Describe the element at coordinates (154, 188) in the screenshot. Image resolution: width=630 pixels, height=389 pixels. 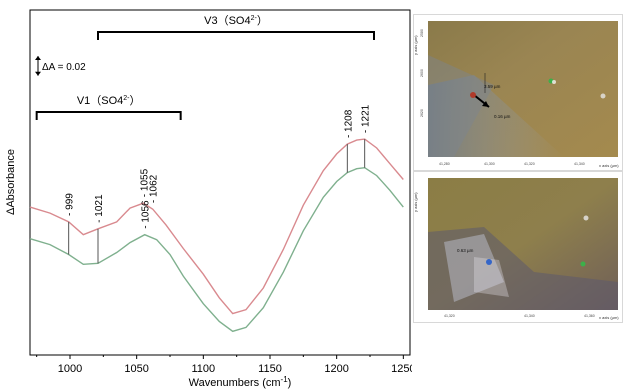
I see `peak-label: - 1062` at that location.